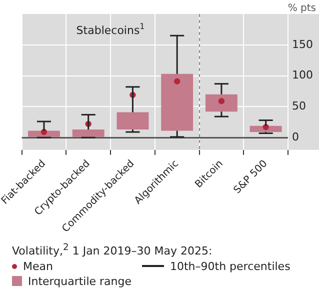 The width and height of the screenshot is (319, 297). Describe the element at coordinates (230, 266) in the screenshot. I see `text: 10th–90th percentiles` at that location.